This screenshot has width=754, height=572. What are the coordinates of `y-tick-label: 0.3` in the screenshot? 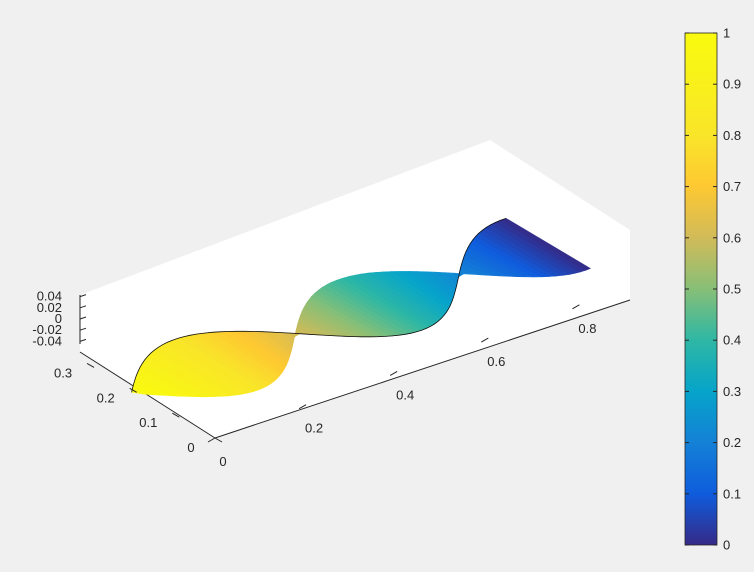 It's located at (63, 372).